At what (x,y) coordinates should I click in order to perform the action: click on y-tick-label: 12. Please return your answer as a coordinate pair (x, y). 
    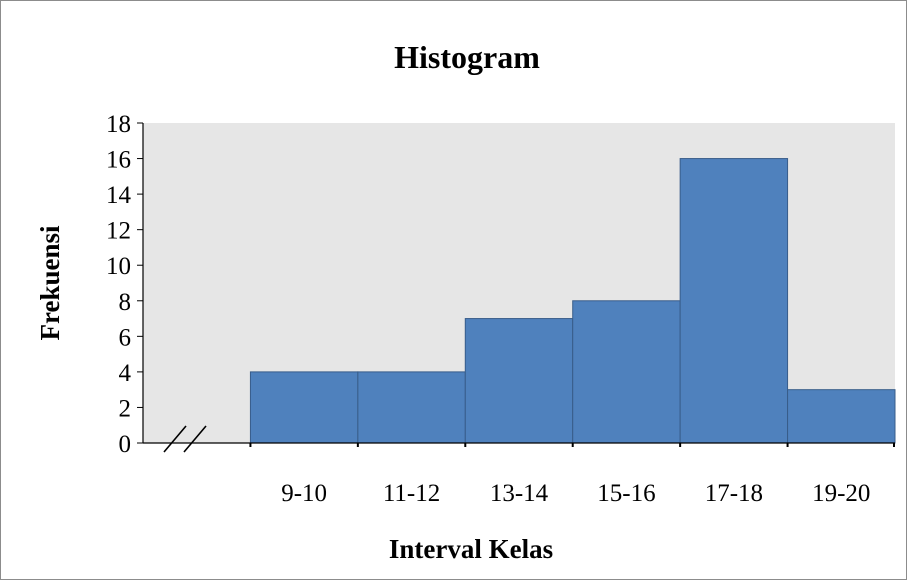
    Looking at the image, I should click on (118, 231).